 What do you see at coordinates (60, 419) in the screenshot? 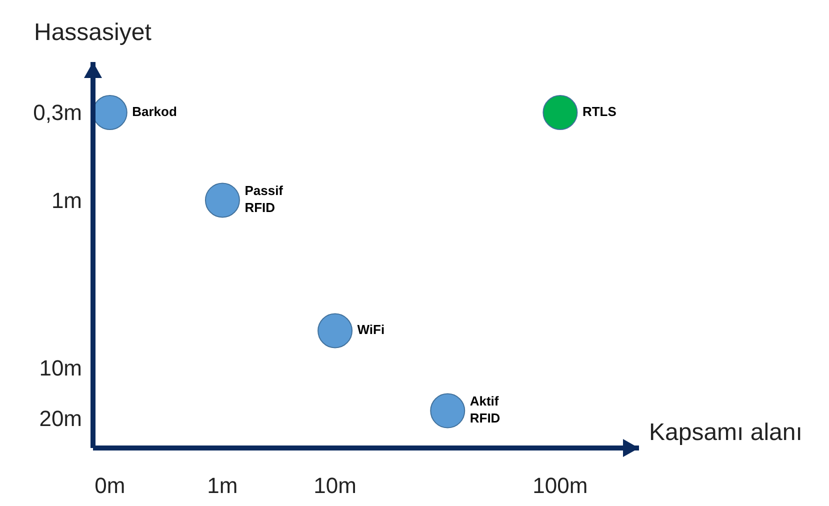
I see `y-tick-label: 20m` at bounding box center [60, 419].